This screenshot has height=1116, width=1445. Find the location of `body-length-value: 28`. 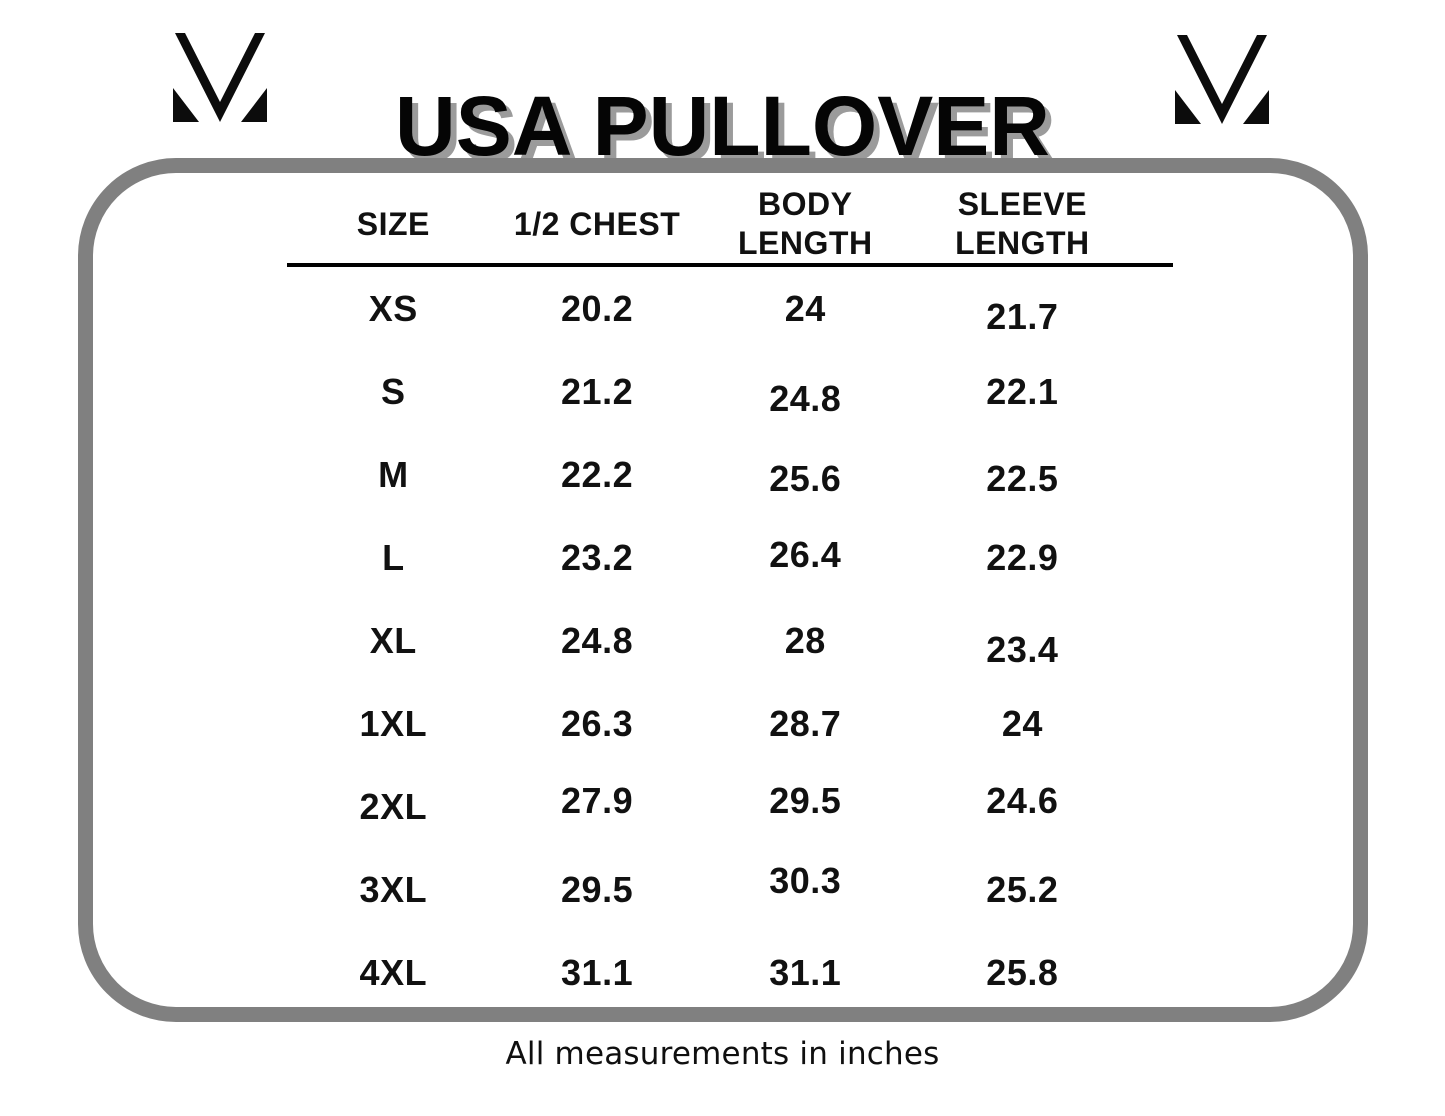

body-length-value: 28 is located at coordinates (805, 640).